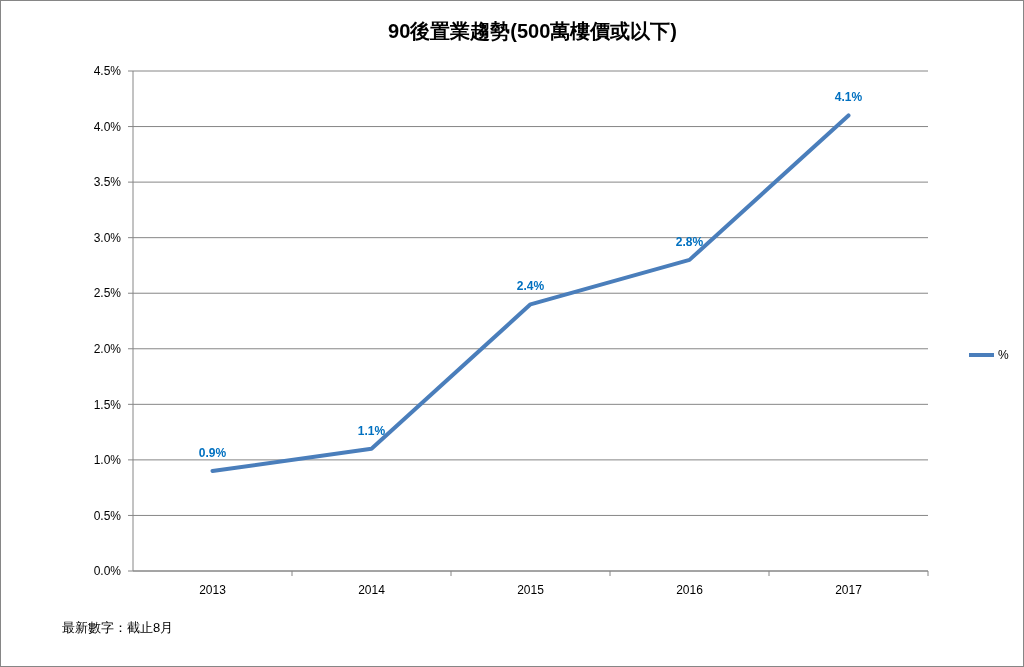  Describe the element at coordinates (849, 590) in the screenshot. I see `x-tick-label: 2017` at that location.